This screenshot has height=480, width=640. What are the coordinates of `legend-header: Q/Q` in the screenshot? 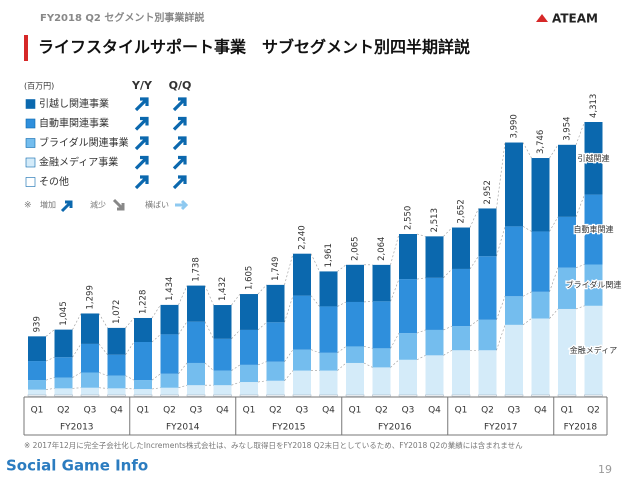 It's located at (180, 85).